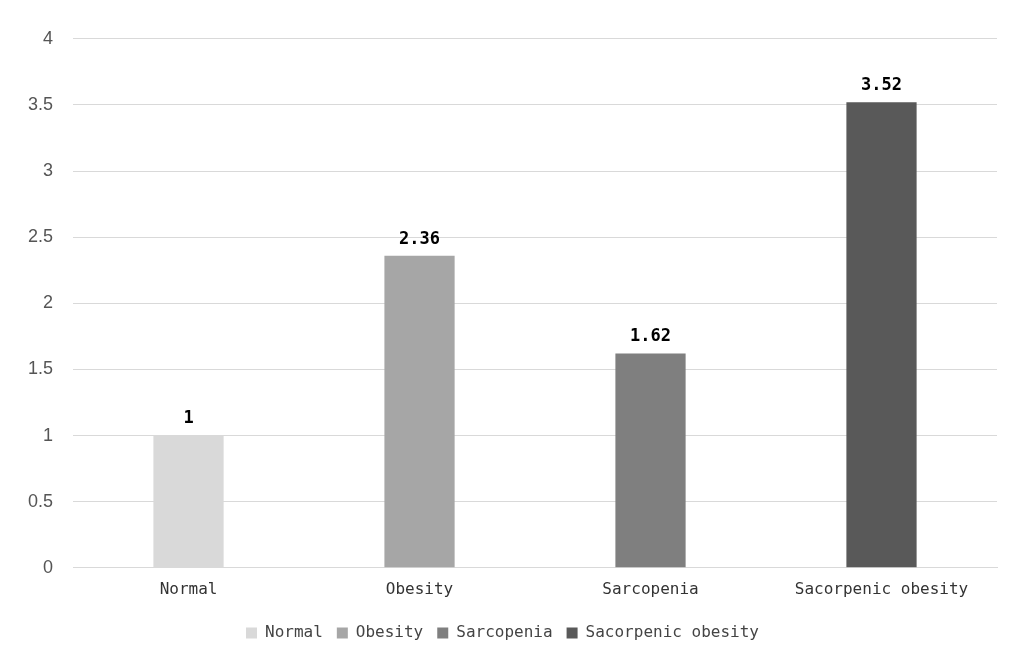 Image resolution: width=1009 pixels, height=659 pixels. I want to click on y-tick-label: 3, so click(48, 170).